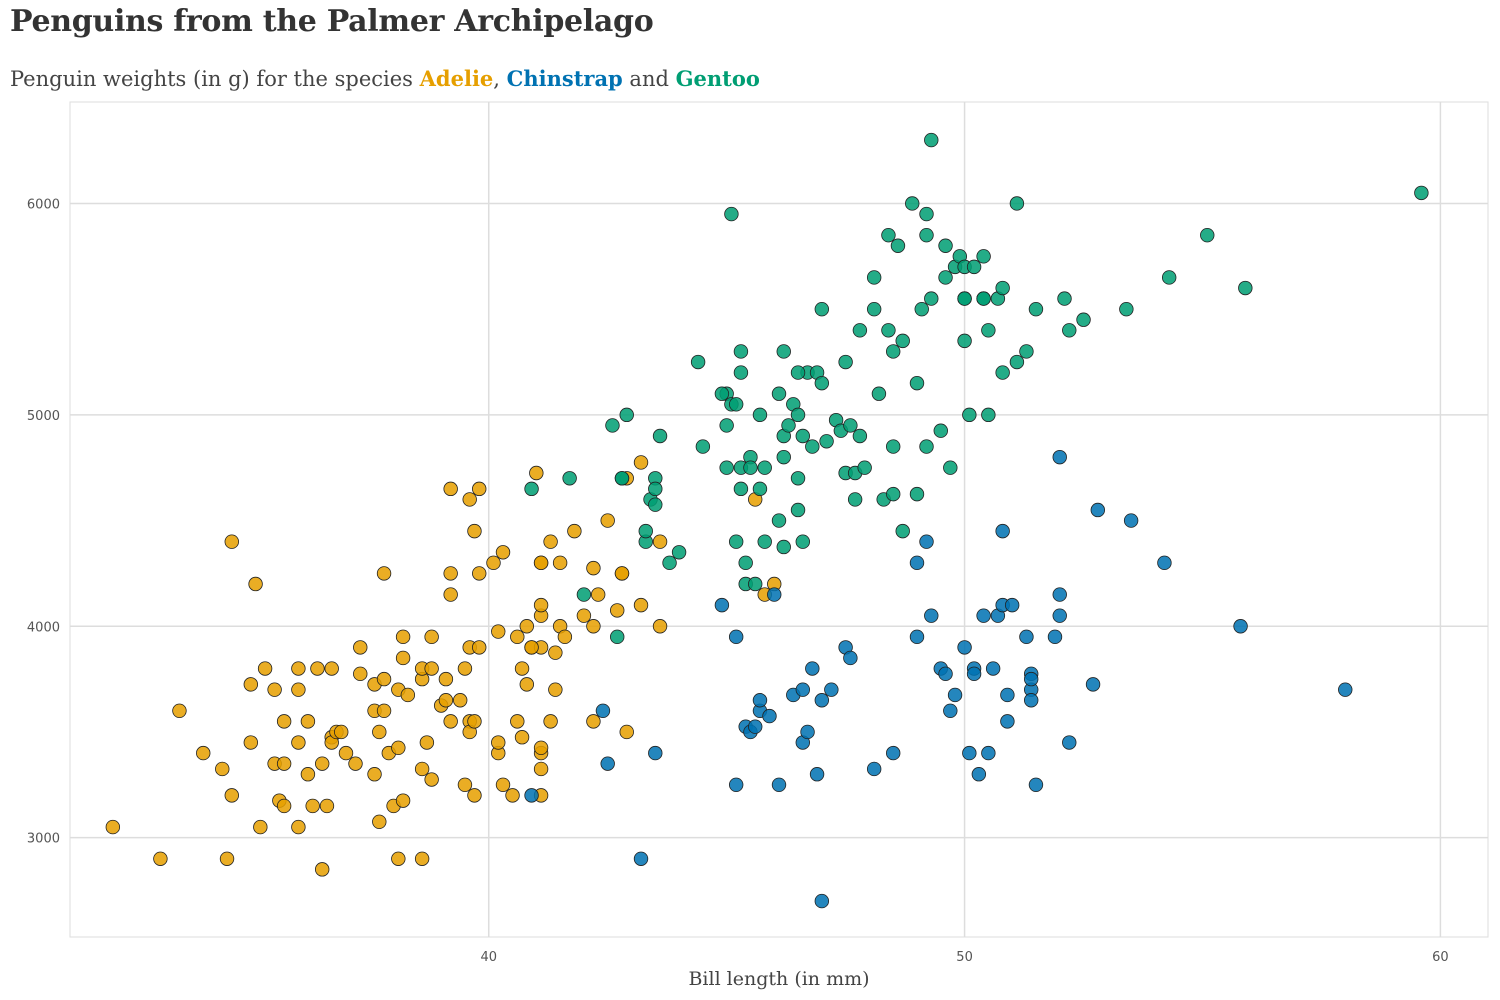 This screenshot has height=1000, width=1500. Describe the element at coordinates (43, 416) in the screenshot. I see `y-tick-label: 5000` at that location.